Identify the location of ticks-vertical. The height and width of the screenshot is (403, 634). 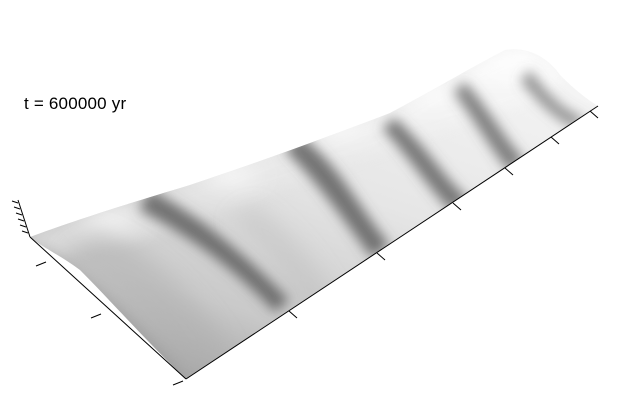
(20, 217).